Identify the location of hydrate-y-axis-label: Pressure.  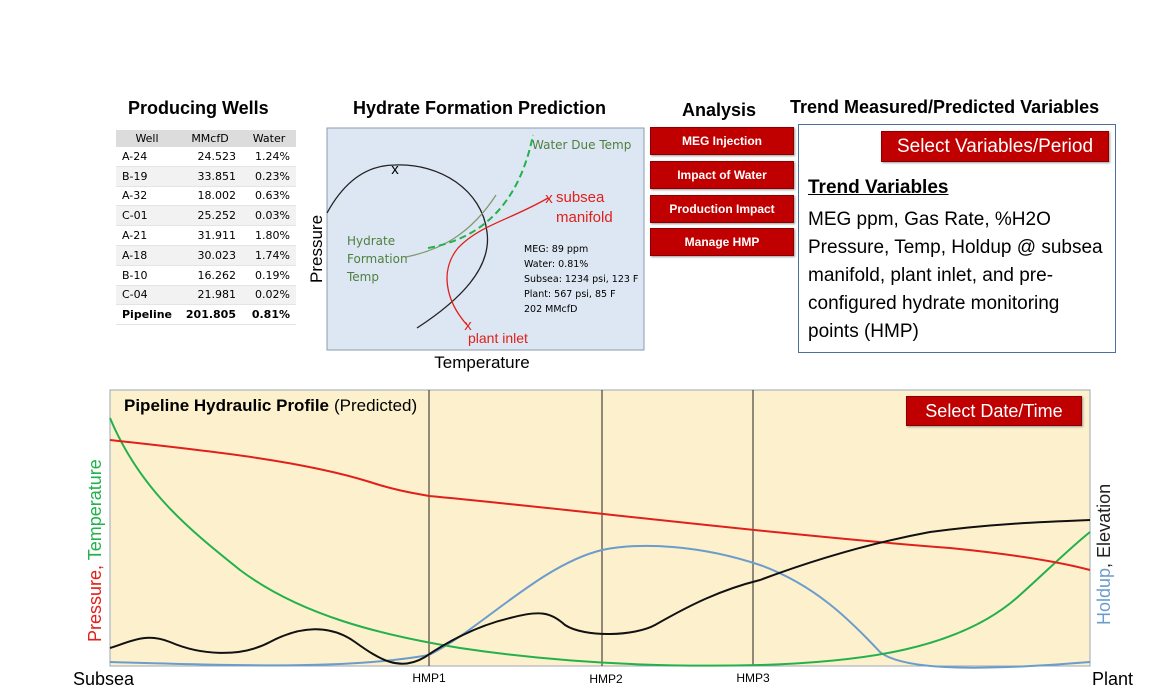
(316, 249).